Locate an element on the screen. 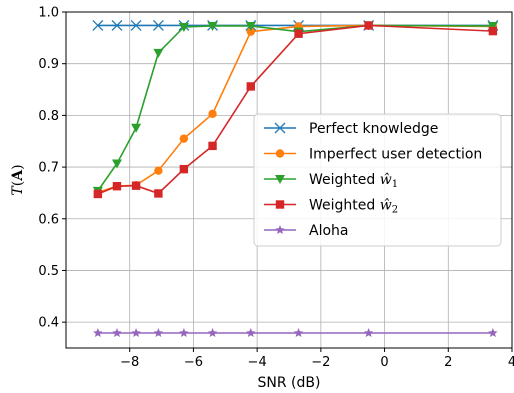 This screenshot has height=393, width=514. legend-label-text: Aloha is located at coordinates (328, 231).